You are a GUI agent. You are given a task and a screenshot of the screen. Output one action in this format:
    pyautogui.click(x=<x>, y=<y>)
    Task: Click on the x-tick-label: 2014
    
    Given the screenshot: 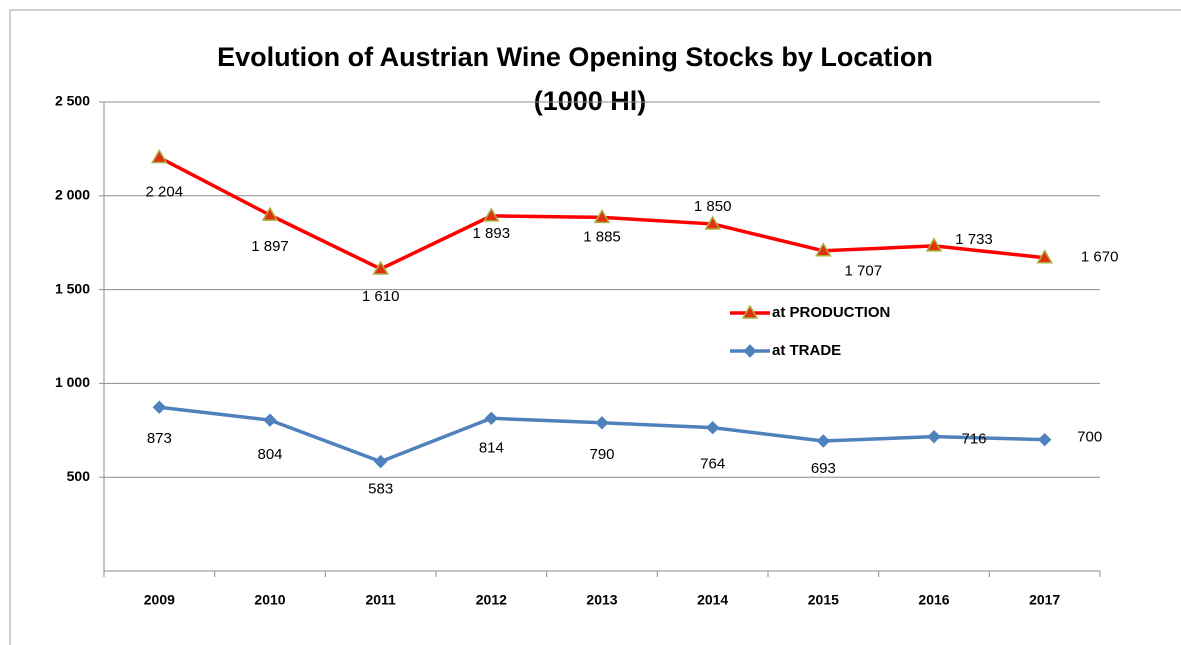 What is the action you would take?
    pyautogui.click(x=712, y=600)
    